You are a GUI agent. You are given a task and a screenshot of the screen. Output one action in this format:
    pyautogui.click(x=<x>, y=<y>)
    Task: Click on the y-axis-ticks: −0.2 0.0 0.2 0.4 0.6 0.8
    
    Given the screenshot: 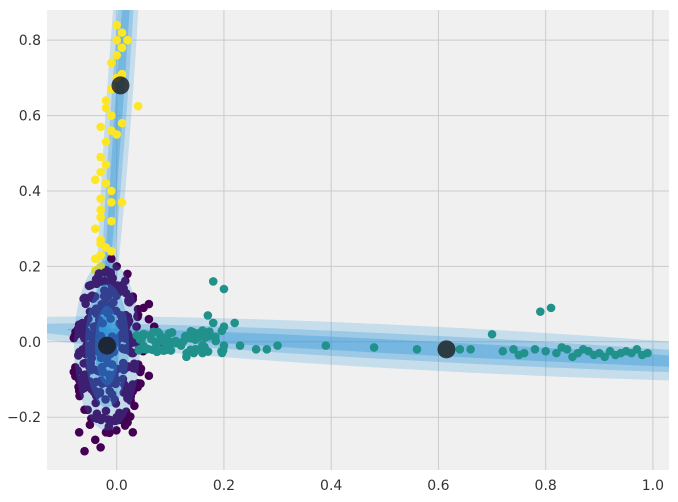 What is the action you would take?
    pyautogui.click(x=24, y=229)
    